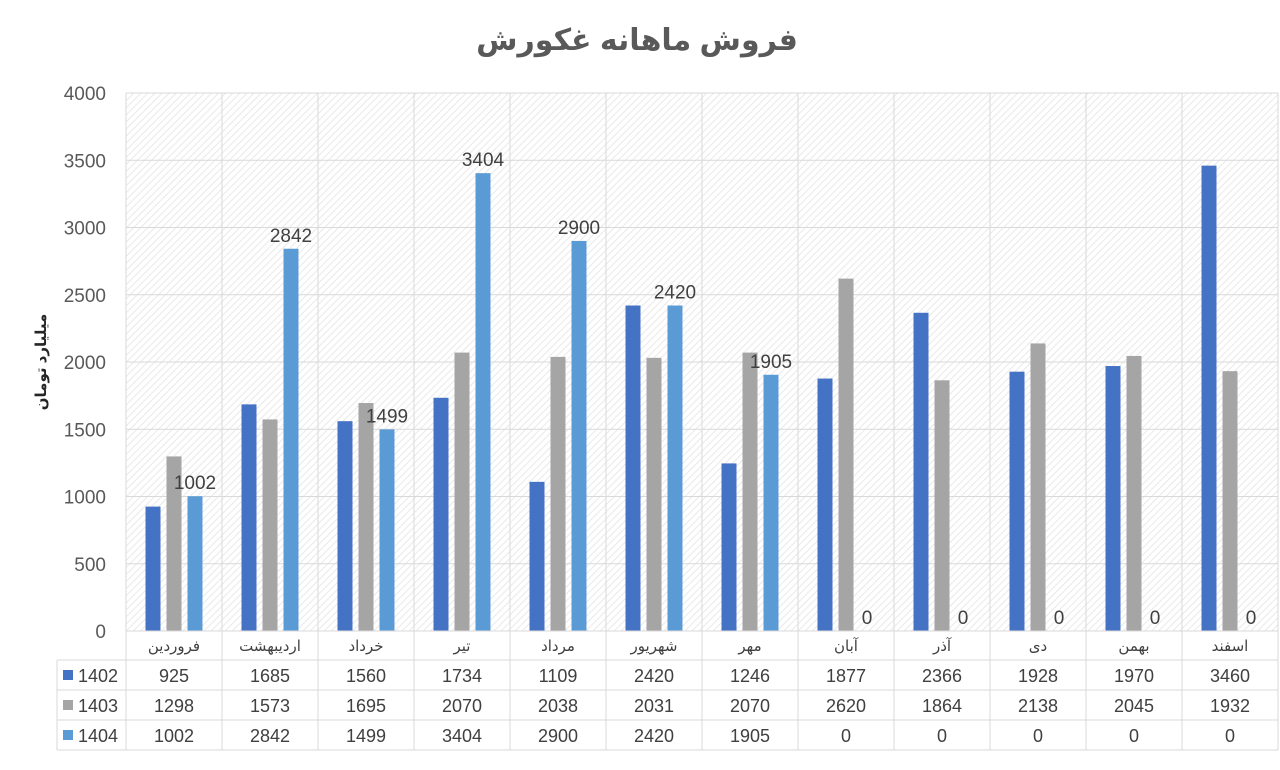 This screenshot has height=770, width=1280. I want to click on table-cell: 1560, so click(366, 676).